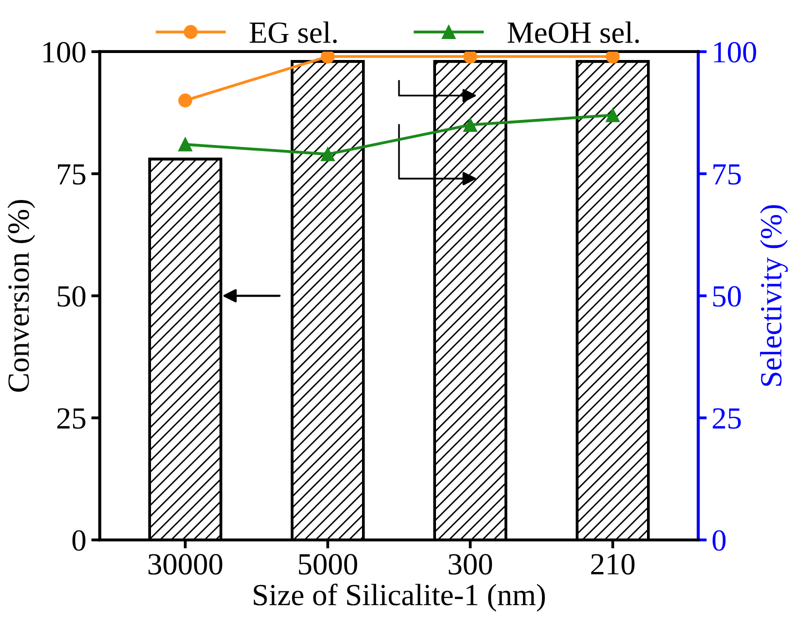  Describe the element at coordinates (64, 52) in the screenshot. I see `y-tick-label: 100` at that location.